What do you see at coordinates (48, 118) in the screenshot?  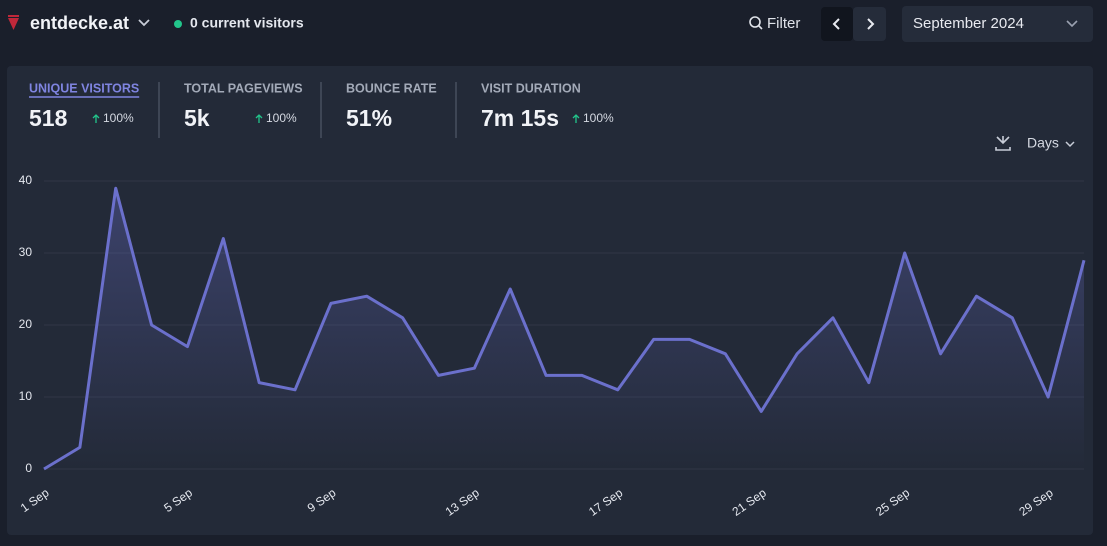 I see `metric-value: 518` at bounding box center [48, 118].